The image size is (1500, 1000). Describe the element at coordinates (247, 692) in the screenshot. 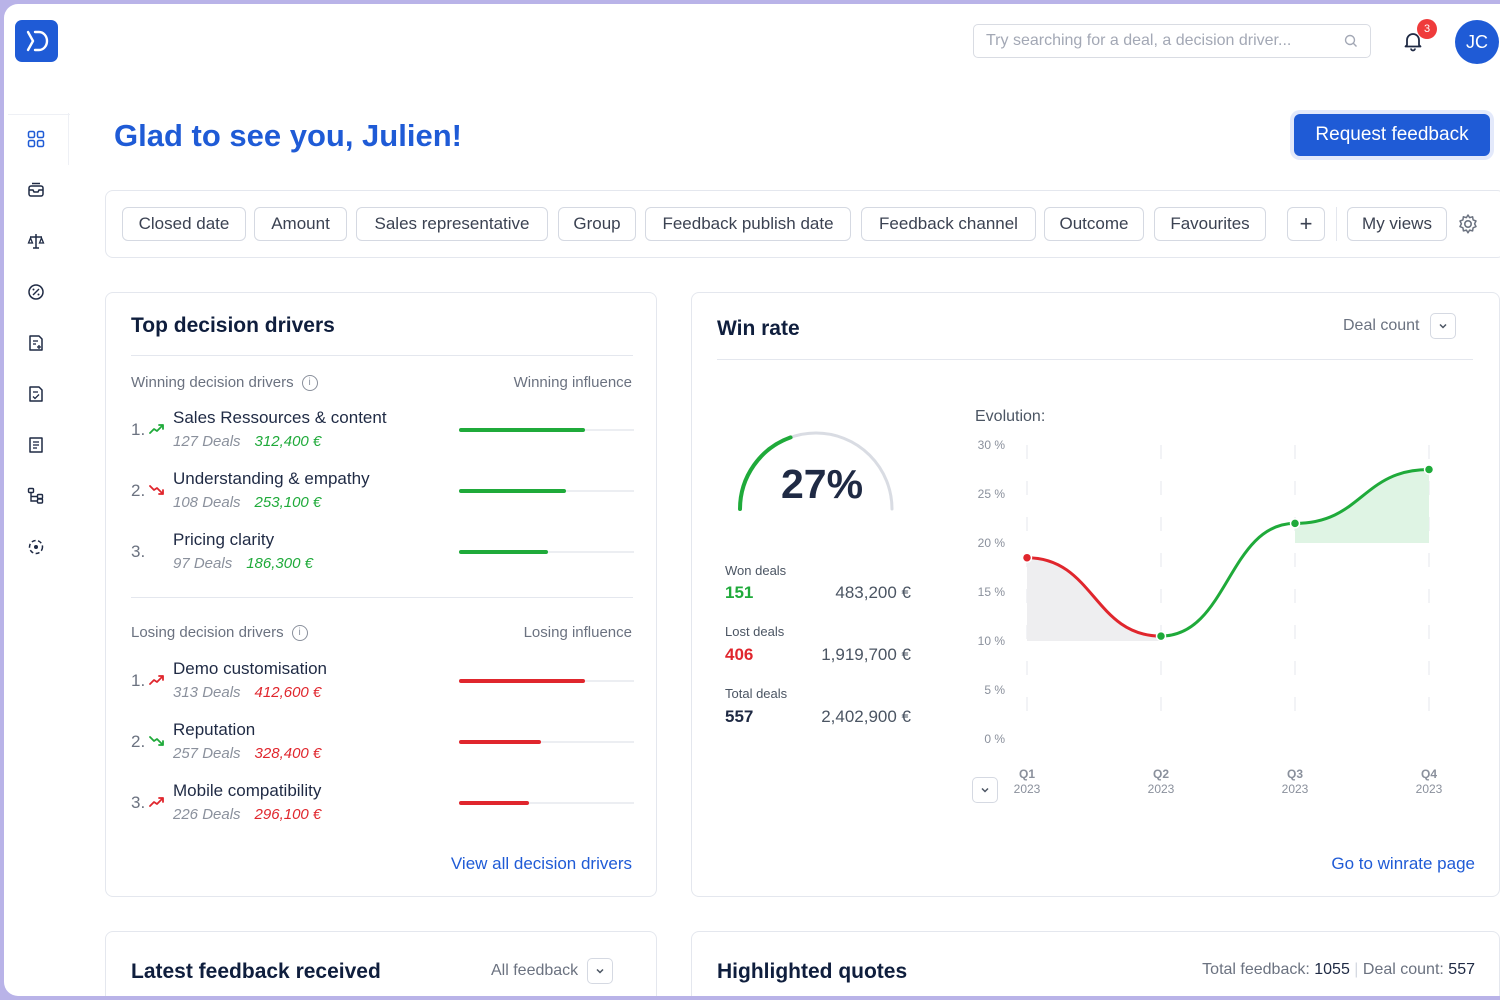

I see `driver-meta: 313 Deals 412,600 €` at that location.